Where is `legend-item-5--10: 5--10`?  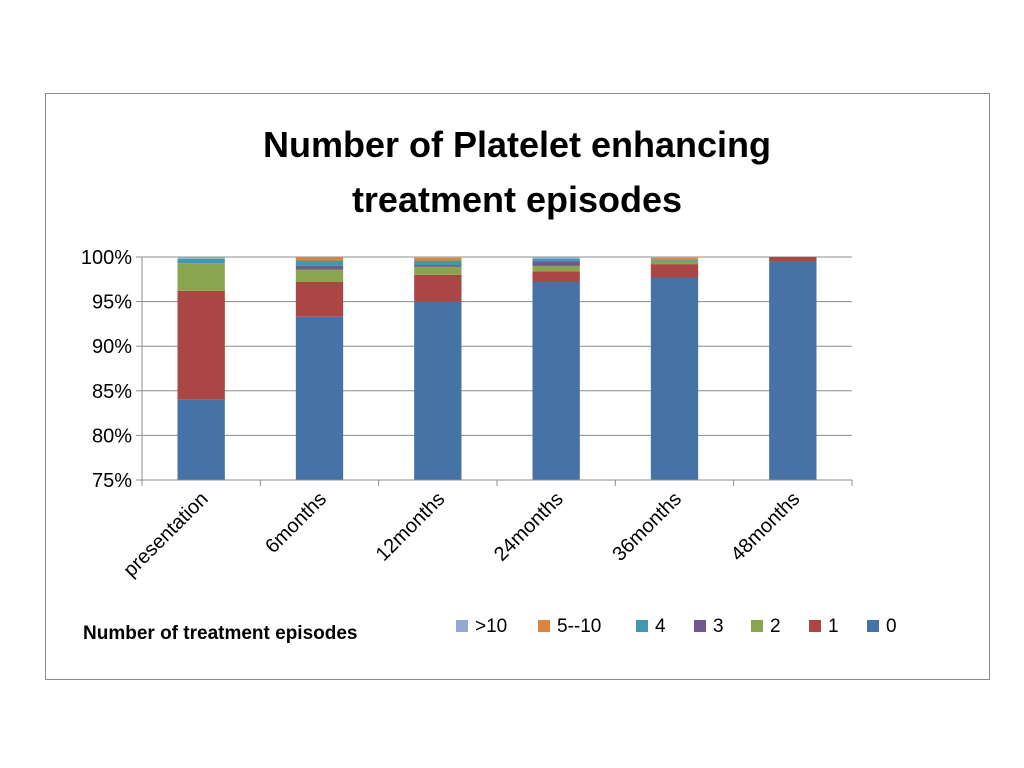
legend-item-5--10: 5--10 is located at coordinates (569, 626).